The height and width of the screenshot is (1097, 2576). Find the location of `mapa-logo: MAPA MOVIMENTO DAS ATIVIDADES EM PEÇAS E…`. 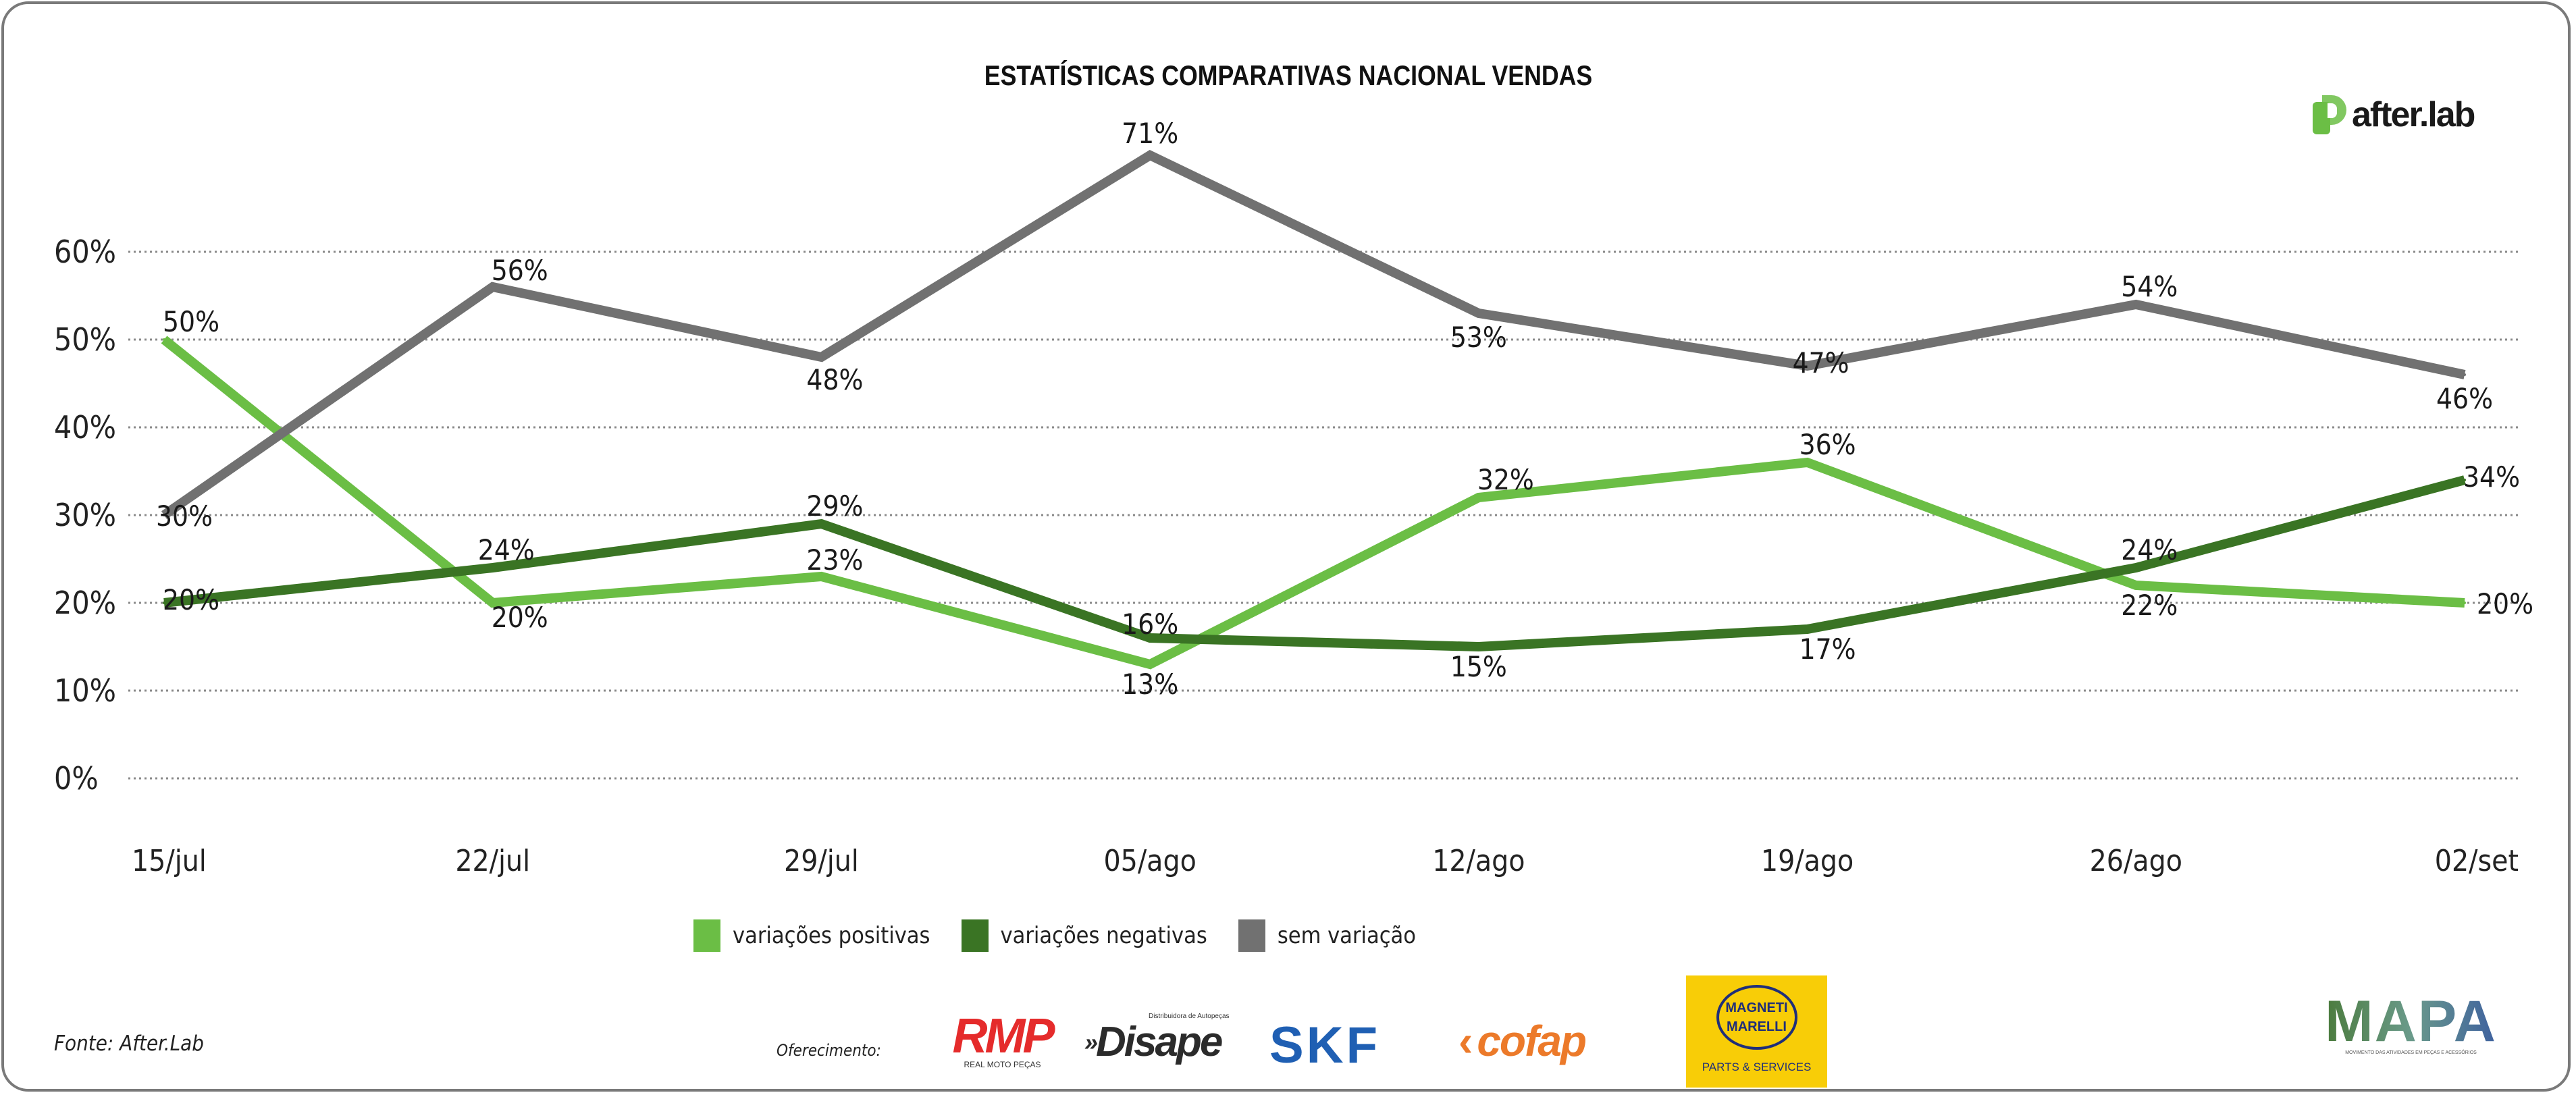

mapa-logo: MAPA MOVIMENTO DAS ATIVIDADES EM PEÇAS E… is located at coordinates (2410, 1024).